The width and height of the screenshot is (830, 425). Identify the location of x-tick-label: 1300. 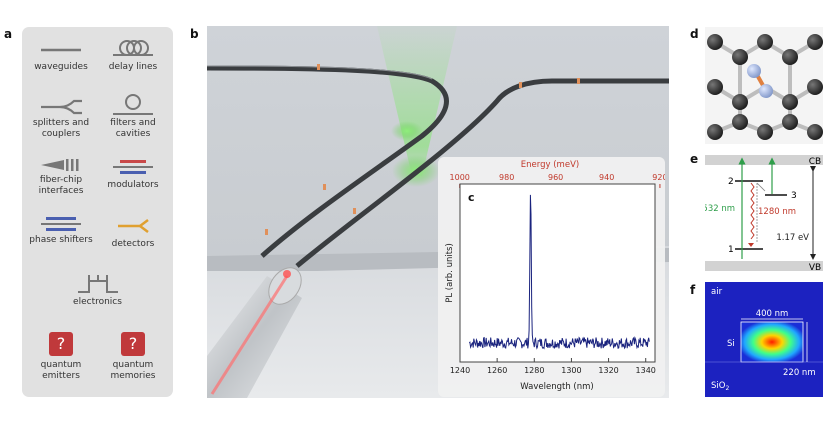
(571, 370).